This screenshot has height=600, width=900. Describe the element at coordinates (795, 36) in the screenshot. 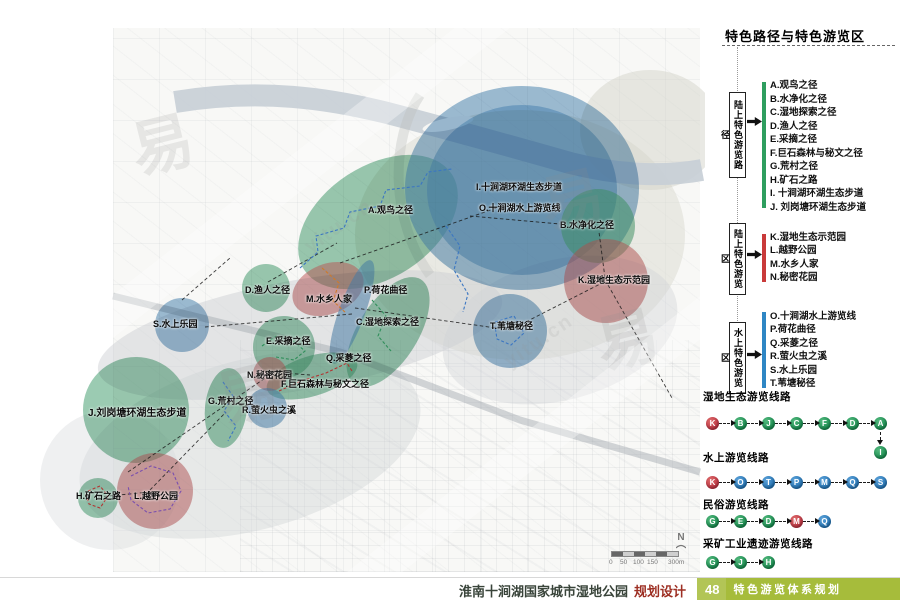

I see `legend-title: 特色路径与特色游览区` at that location.